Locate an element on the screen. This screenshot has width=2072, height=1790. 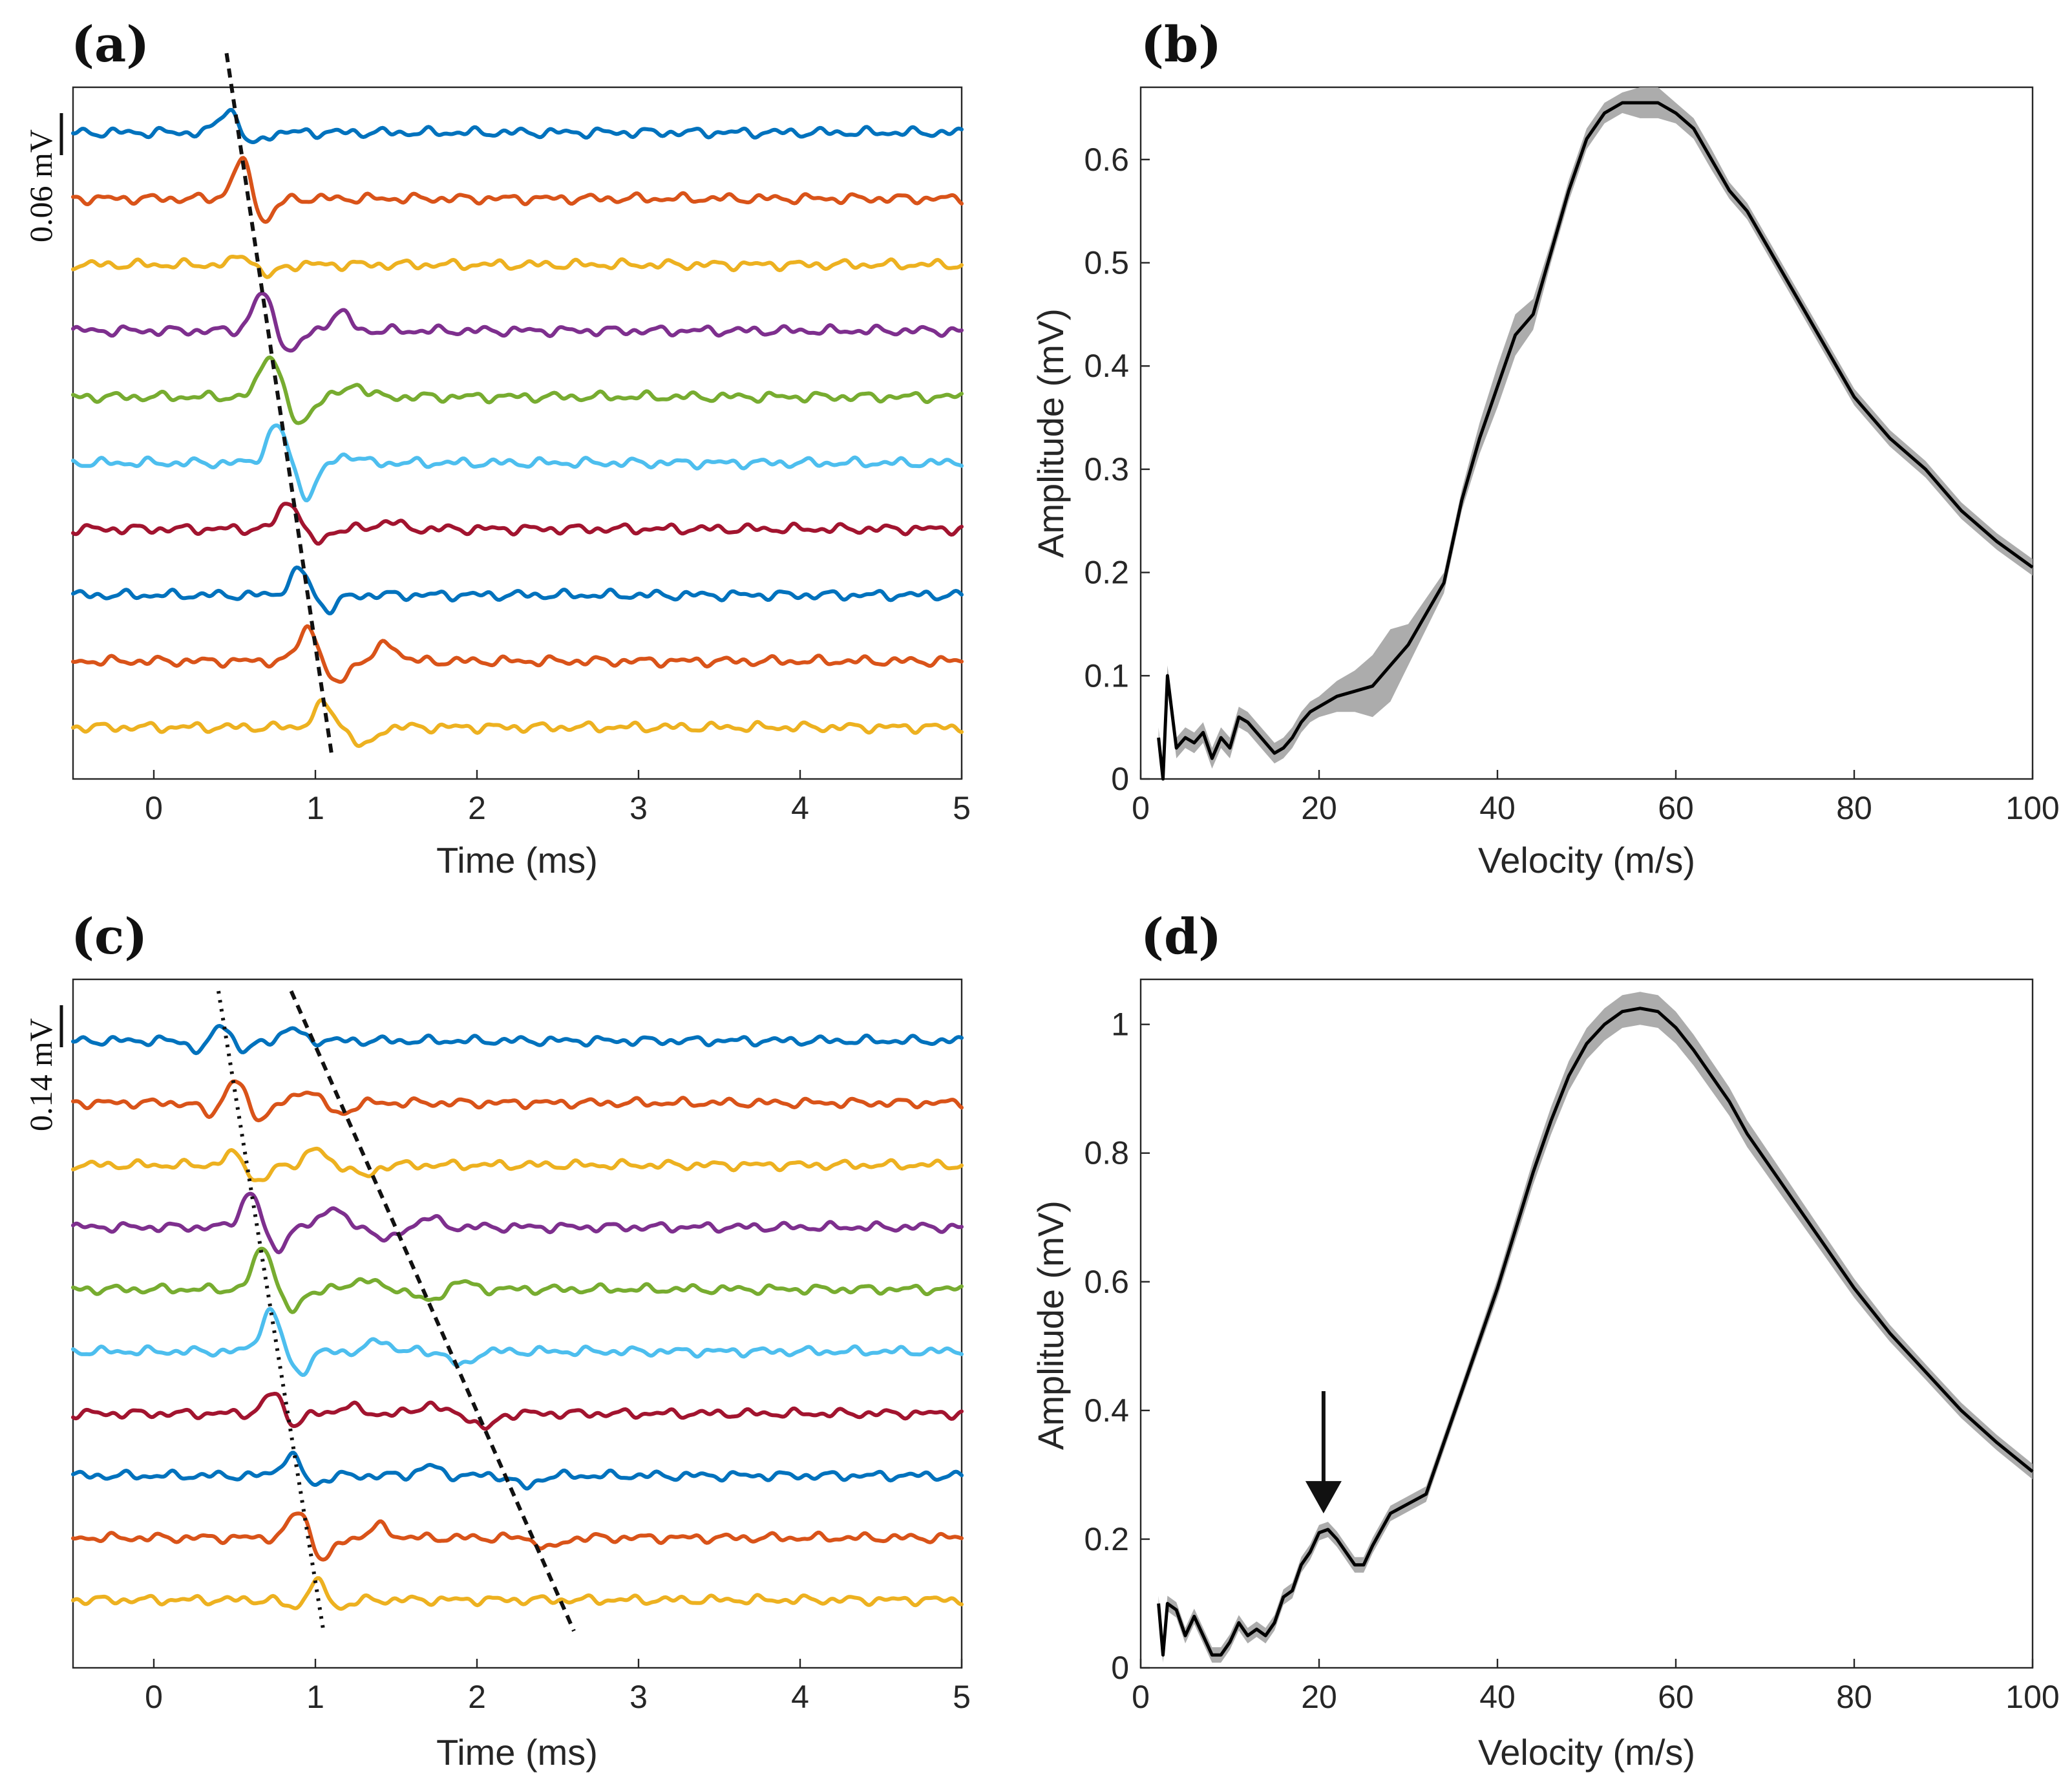
panel-a-guides is located at coordinates (278, 403).